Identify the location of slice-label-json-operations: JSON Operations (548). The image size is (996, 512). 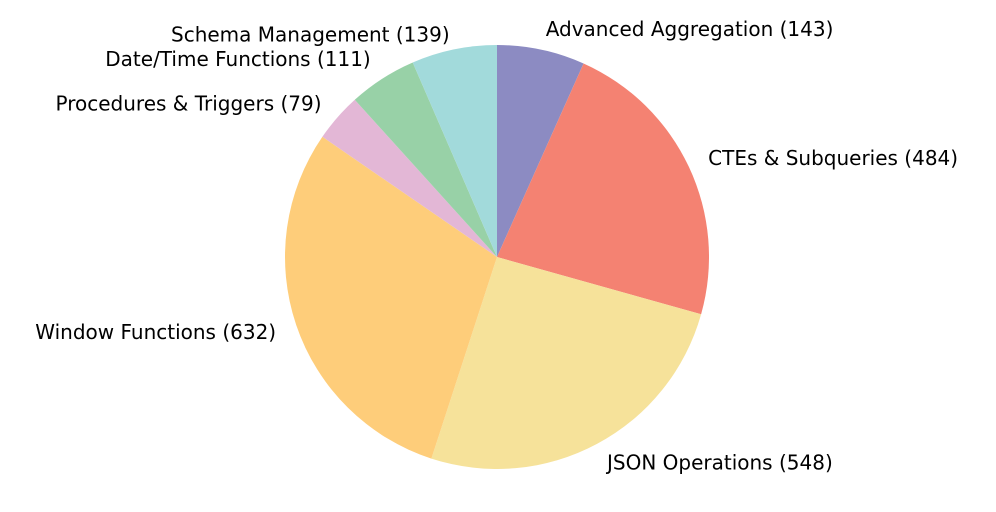
(719, 463).